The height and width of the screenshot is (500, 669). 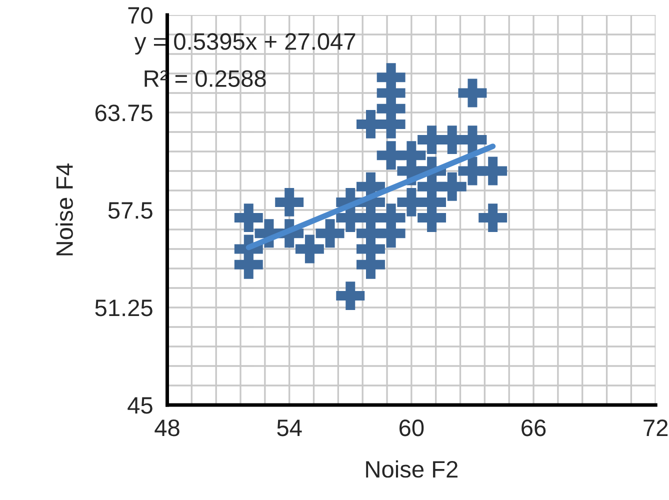 I want to click on x-tick-label: 60, so click(x=412, y=428).